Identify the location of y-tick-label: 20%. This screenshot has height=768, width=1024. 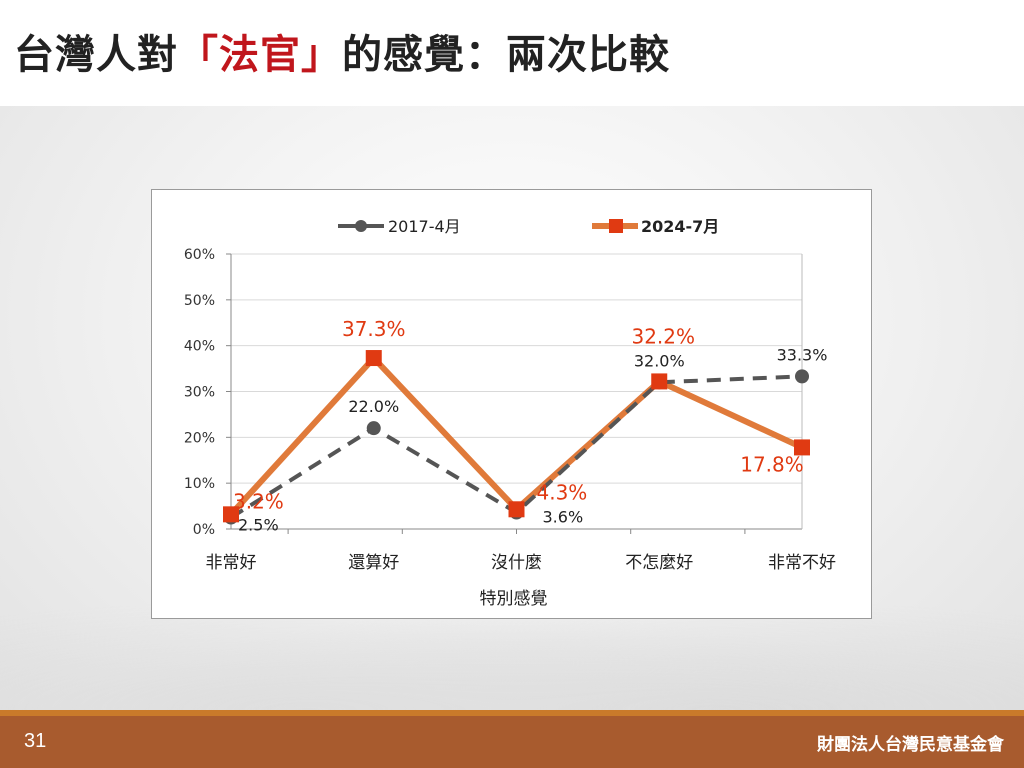
(199, 438).